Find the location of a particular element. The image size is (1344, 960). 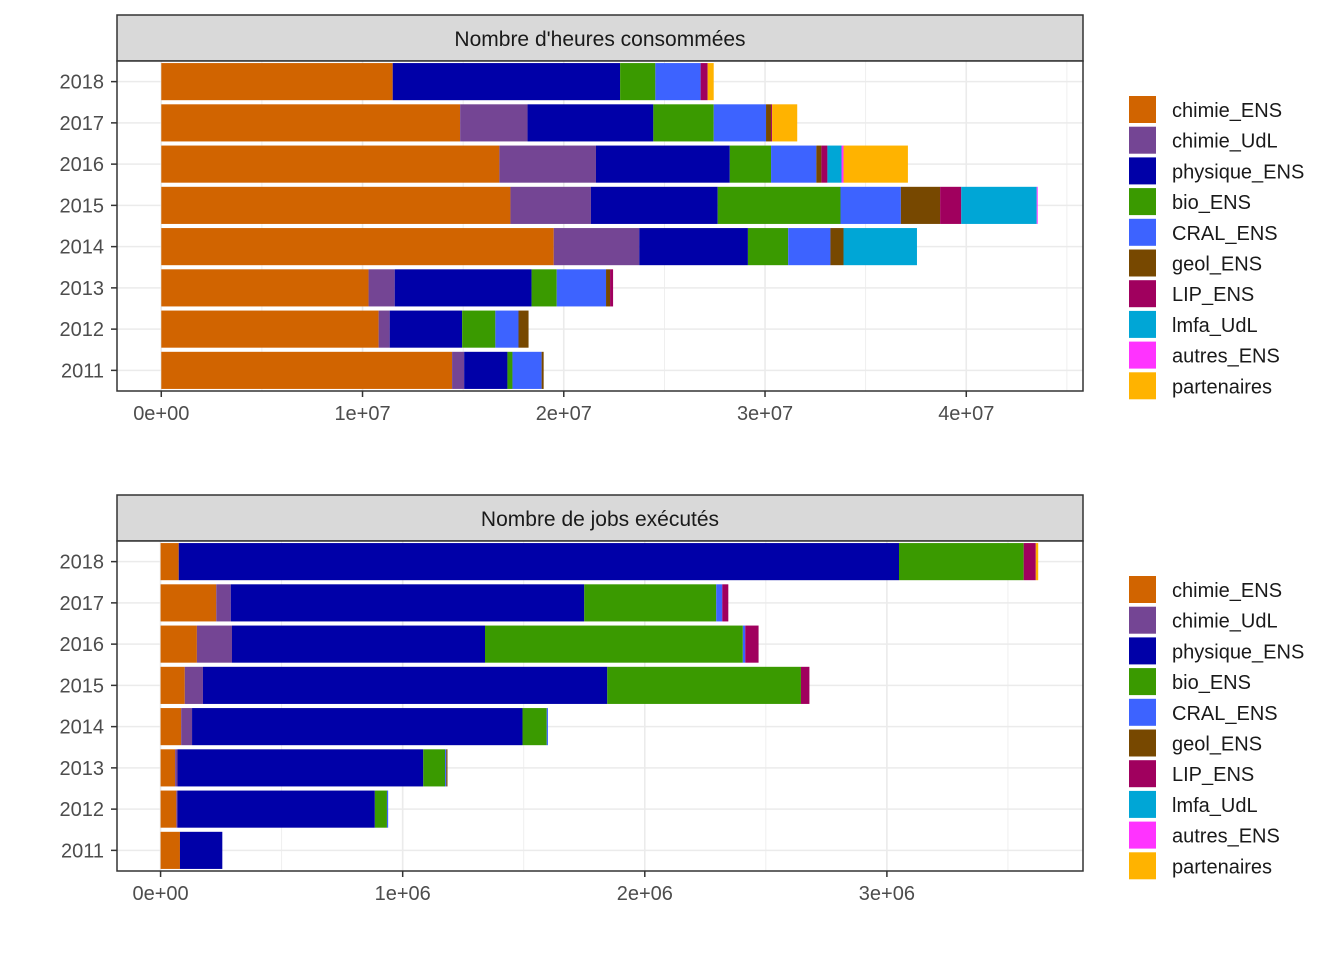

bar-segment-partenaires-2017 is located at coordinates (785, 123).